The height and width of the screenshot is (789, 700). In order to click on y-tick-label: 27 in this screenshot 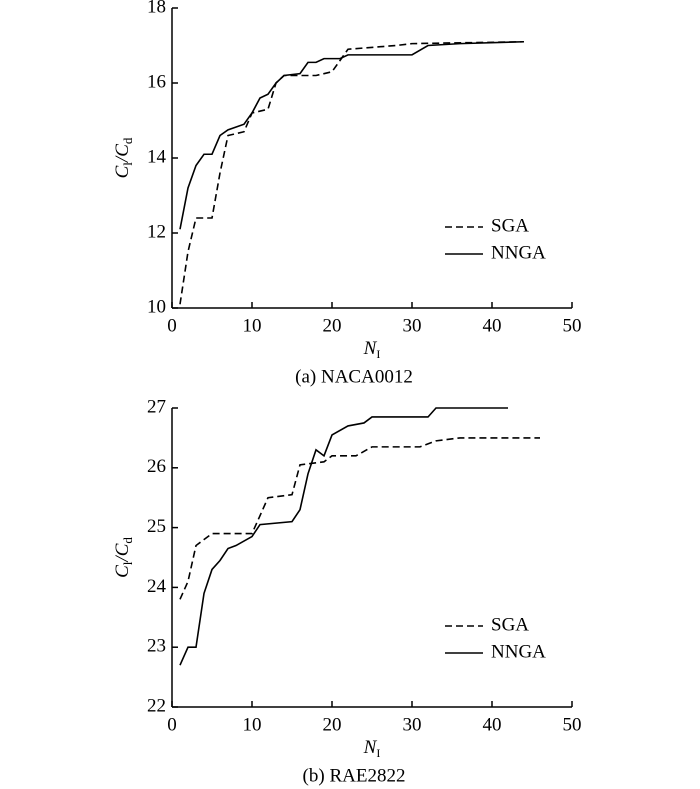, I will do `click(156, 406)`.